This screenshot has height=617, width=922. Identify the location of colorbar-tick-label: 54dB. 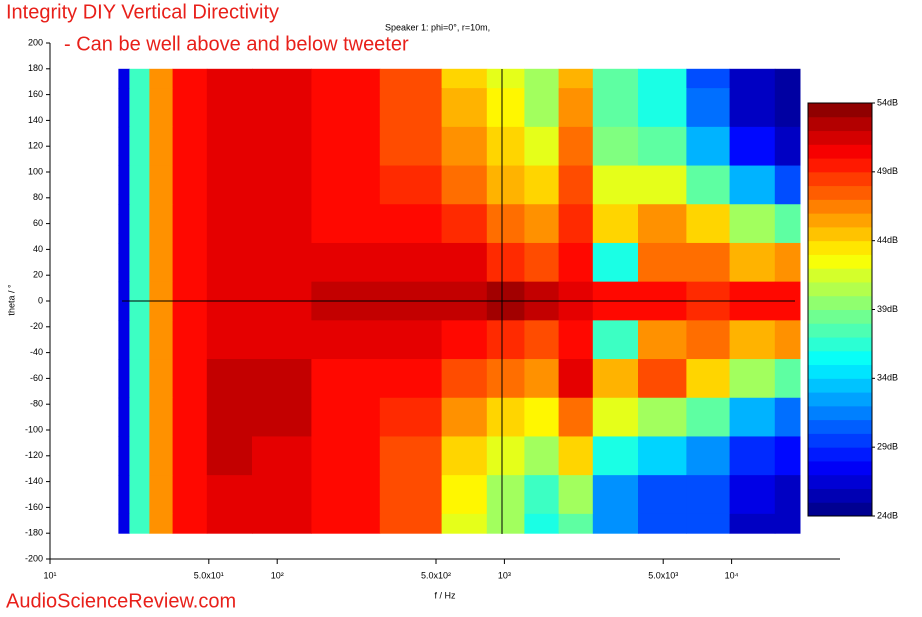
(887, 102).